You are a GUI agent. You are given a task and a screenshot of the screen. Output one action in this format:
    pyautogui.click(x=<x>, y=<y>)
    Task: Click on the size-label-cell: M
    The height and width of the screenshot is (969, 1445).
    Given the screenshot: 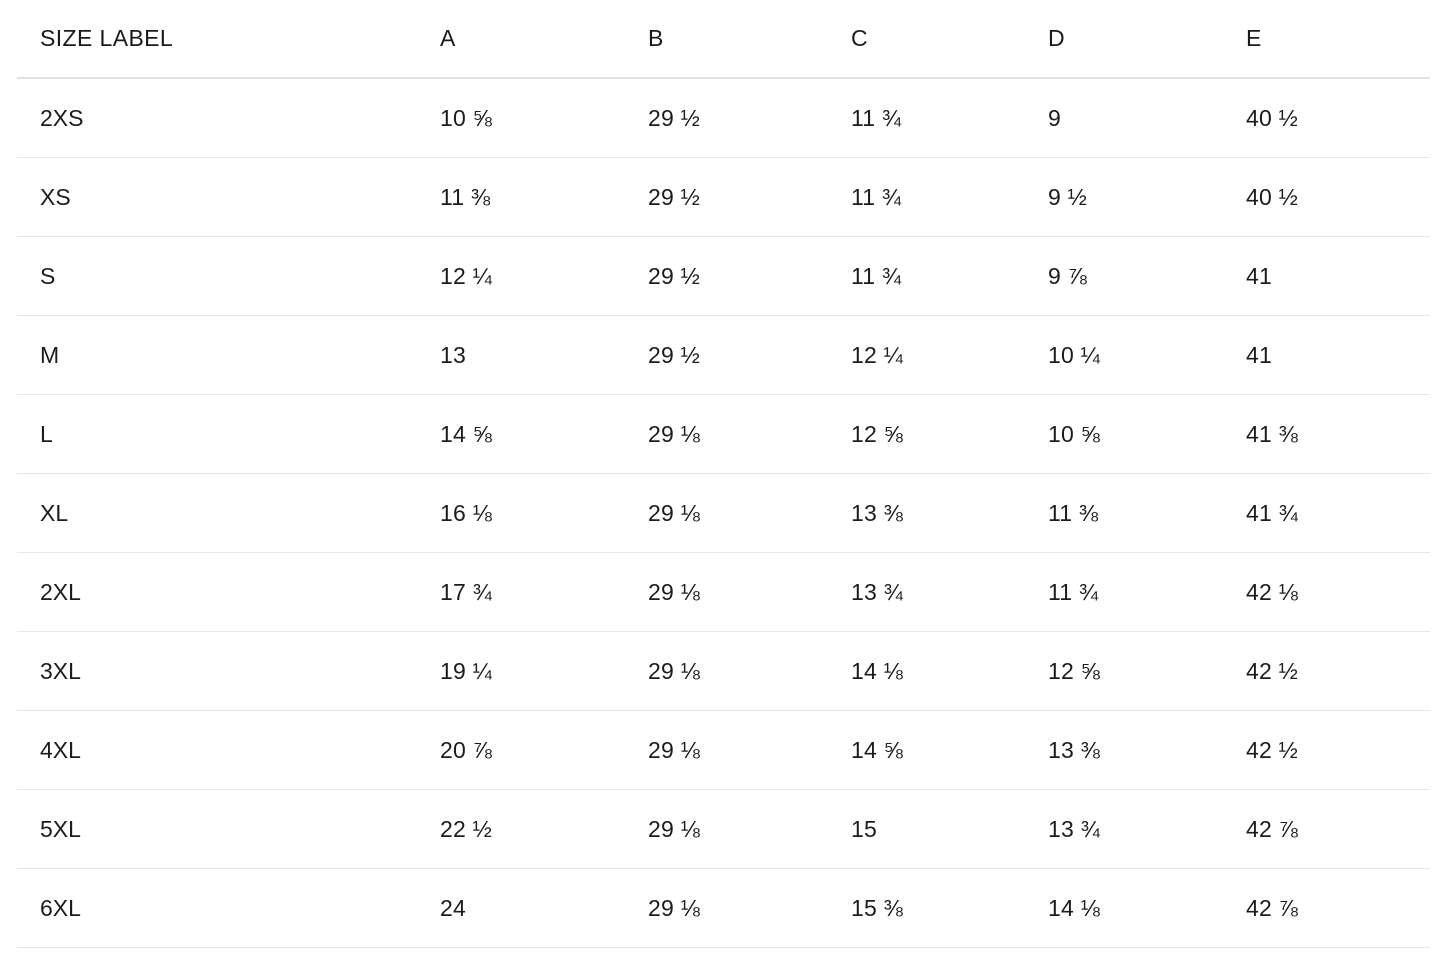 What is the action you would take?
    pyautogui.click(x=228, y=355)
    